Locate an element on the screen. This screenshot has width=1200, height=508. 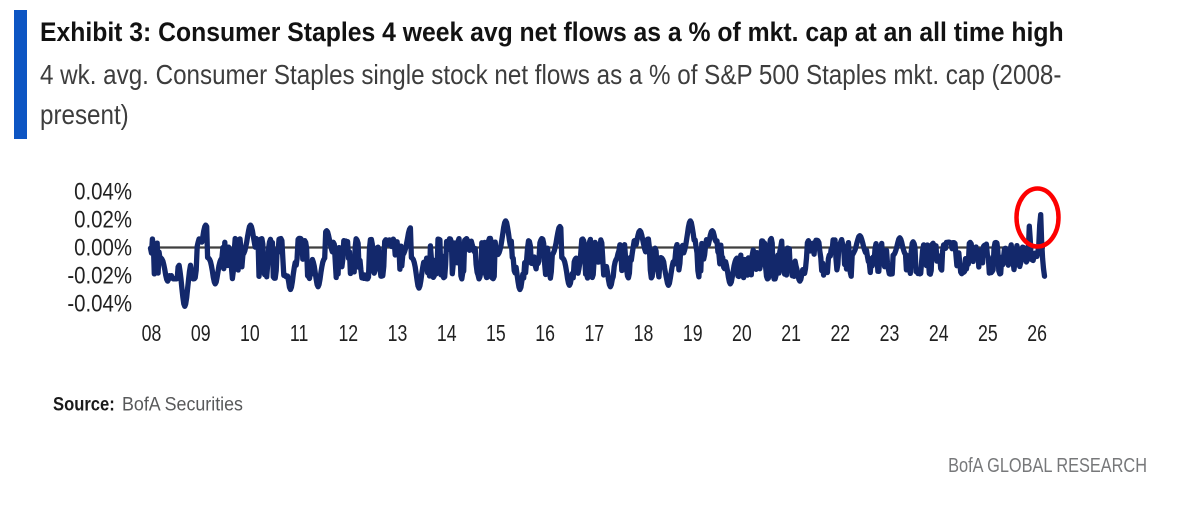
svg-text: 21 is located at coordinates (791, 334).